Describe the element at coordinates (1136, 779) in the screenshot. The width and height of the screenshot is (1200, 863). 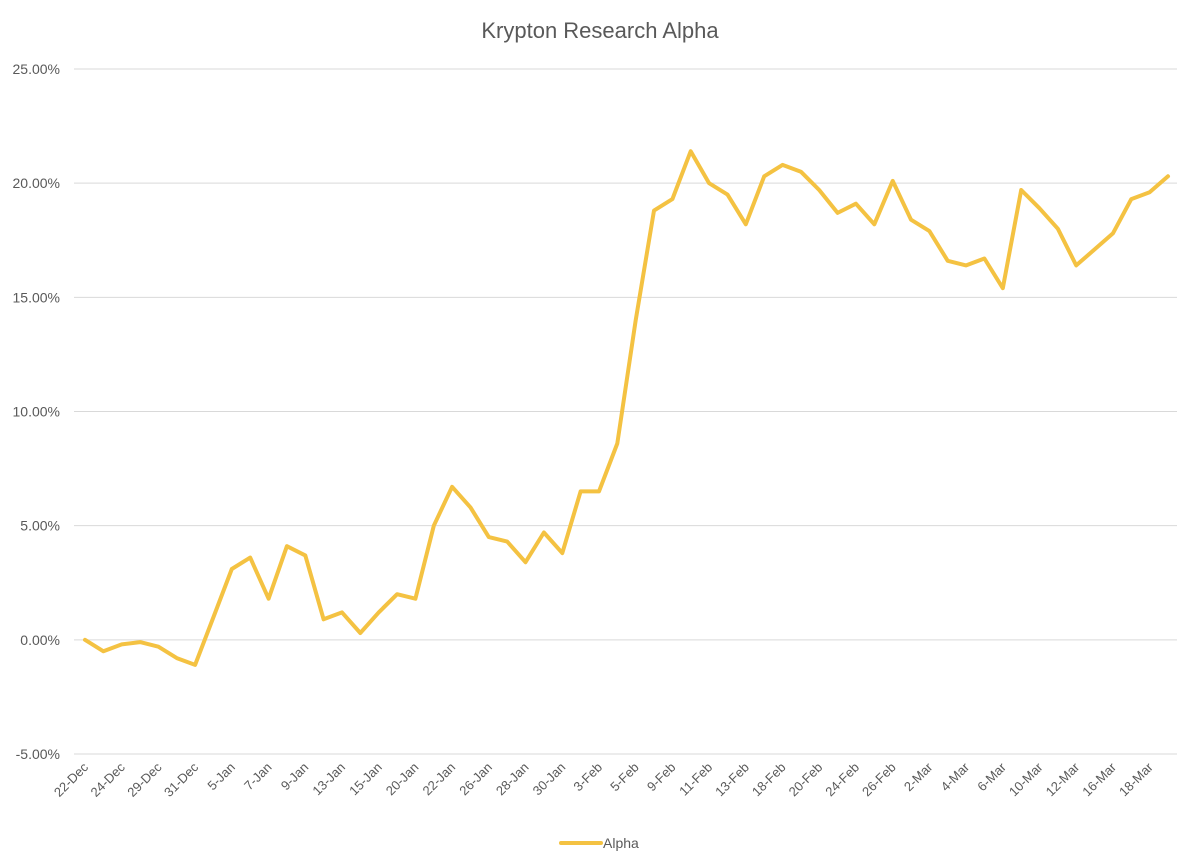
I see `x-tick-label: 18-Mar` at that location.